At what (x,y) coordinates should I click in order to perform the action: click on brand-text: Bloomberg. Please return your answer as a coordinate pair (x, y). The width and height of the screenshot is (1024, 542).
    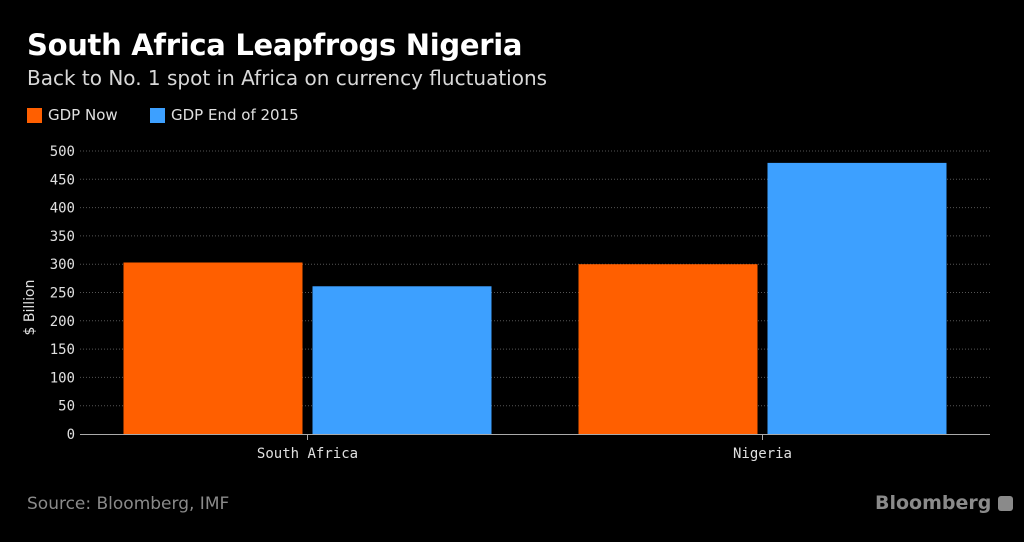
    Looking at the image, I should click on (933, 503).